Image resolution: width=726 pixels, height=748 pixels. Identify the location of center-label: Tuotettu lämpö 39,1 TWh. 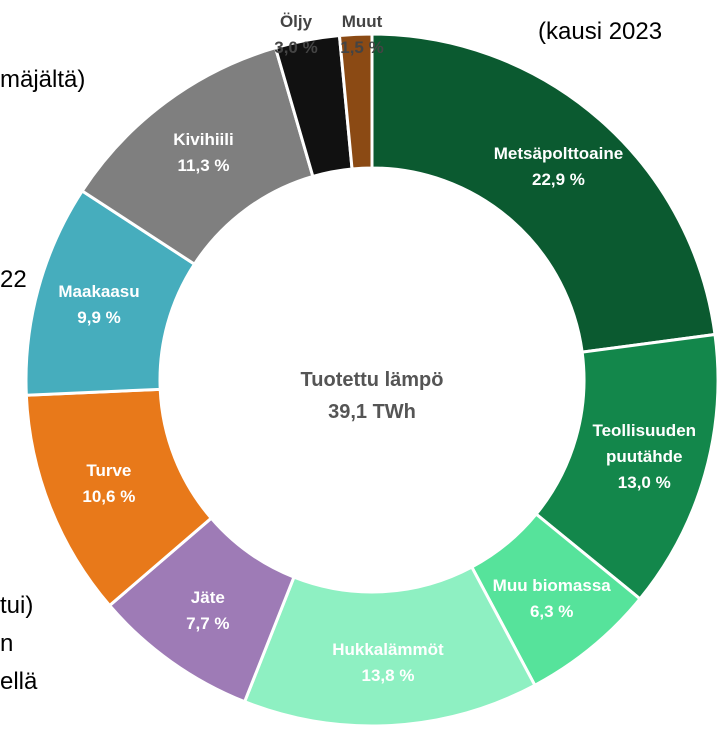
(372, 396).